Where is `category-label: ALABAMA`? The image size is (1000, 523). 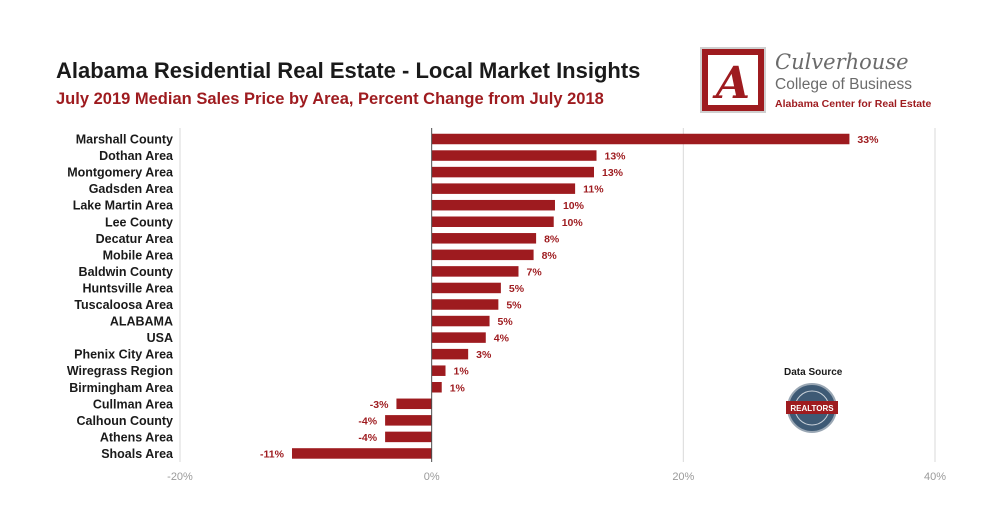
category-label: ALABAMA is located at coordinates (141, 322).